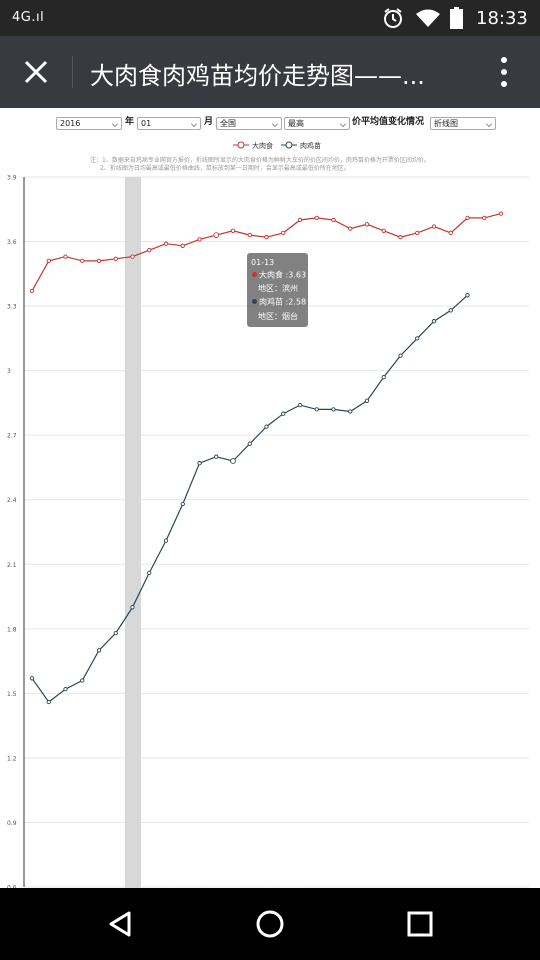 This screenshot has width=540, height=960. What do you see at coordinates (133, 532) in the screenshot?
I see `hover-highlight-band` at bounding box center [133, 532].